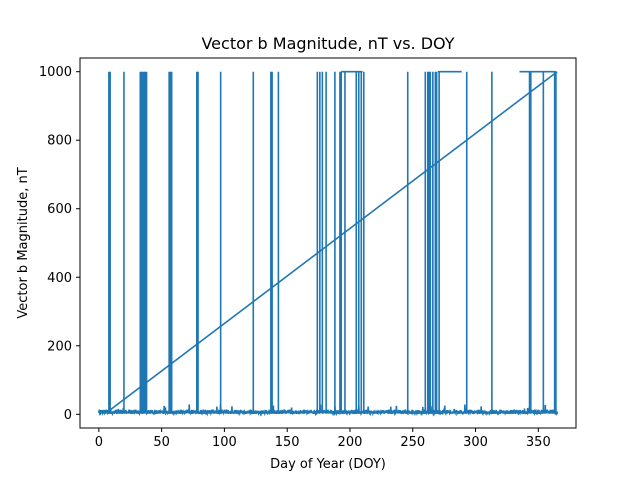 The height and width of the screenshot is (480, 640). I want to click on y-tick-label: 1000, so click(55, 72).